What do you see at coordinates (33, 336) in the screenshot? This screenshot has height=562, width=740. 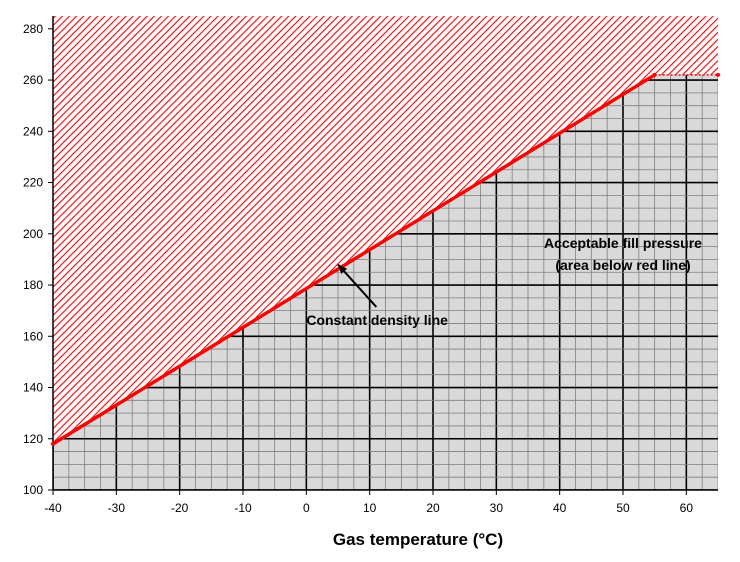 I see `y-tick-label: 160` at bounding box center [33, 336].